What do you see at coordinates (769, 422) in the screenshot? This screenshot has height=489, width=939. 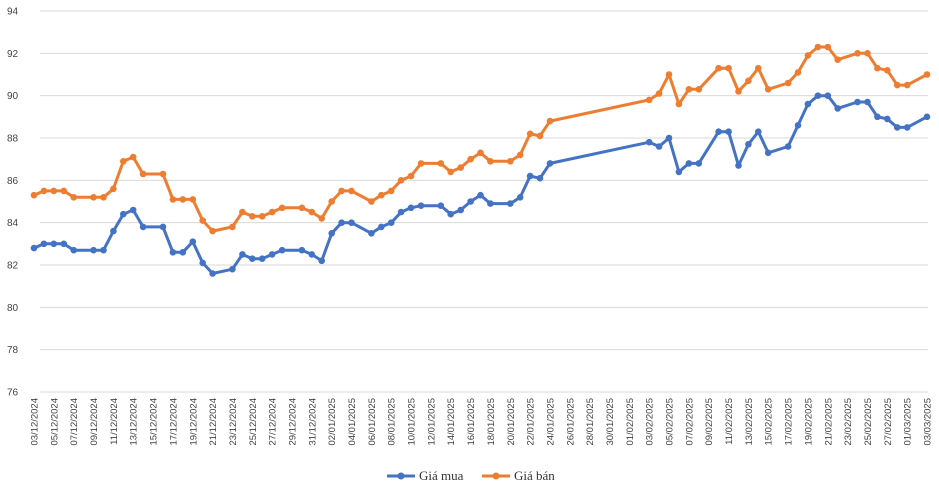 I see `x-tick-label: 15/02/2025` at bounding box center [769, 422].